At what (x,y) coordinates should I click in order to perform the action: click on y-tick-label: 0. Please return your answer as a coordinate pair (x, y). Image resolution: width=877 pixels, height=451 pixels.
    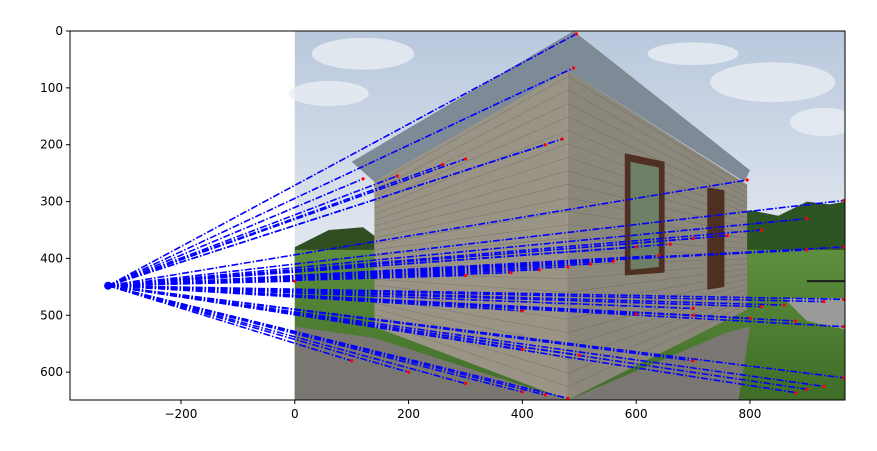
    Looking at the image, I should click on (59, 31).